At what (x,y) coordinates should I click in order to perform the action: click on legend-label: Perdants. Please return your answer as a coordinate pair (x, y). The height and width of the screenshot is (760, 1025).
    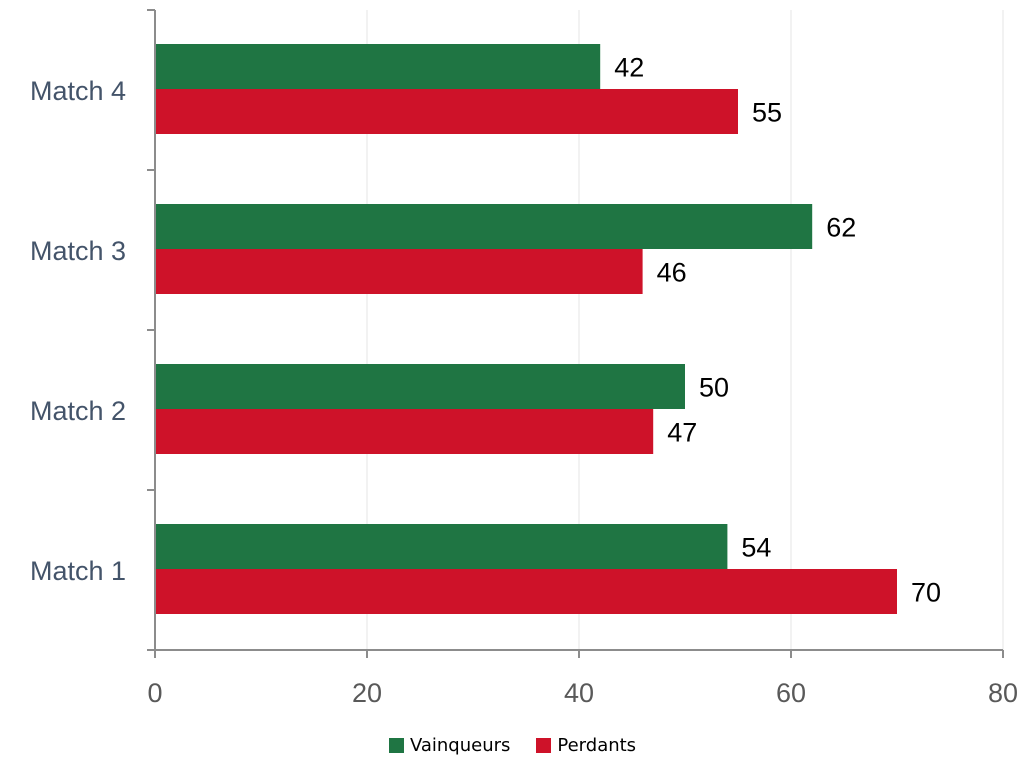
    Looking at the image, I should click on (597, 745).